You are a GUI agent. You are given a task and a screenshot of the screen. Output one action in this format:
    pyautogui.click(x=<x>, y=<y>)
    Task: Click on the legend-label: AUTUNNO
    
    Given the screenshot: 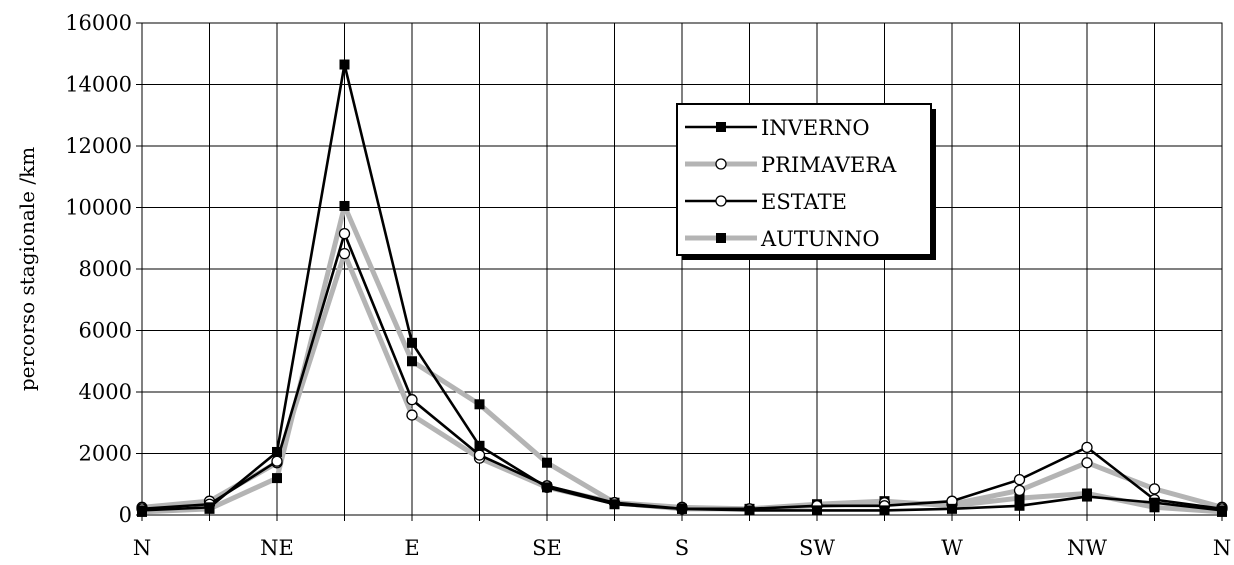 What is the action you would take?
    pyautogui.click(x=820, y=239)
    